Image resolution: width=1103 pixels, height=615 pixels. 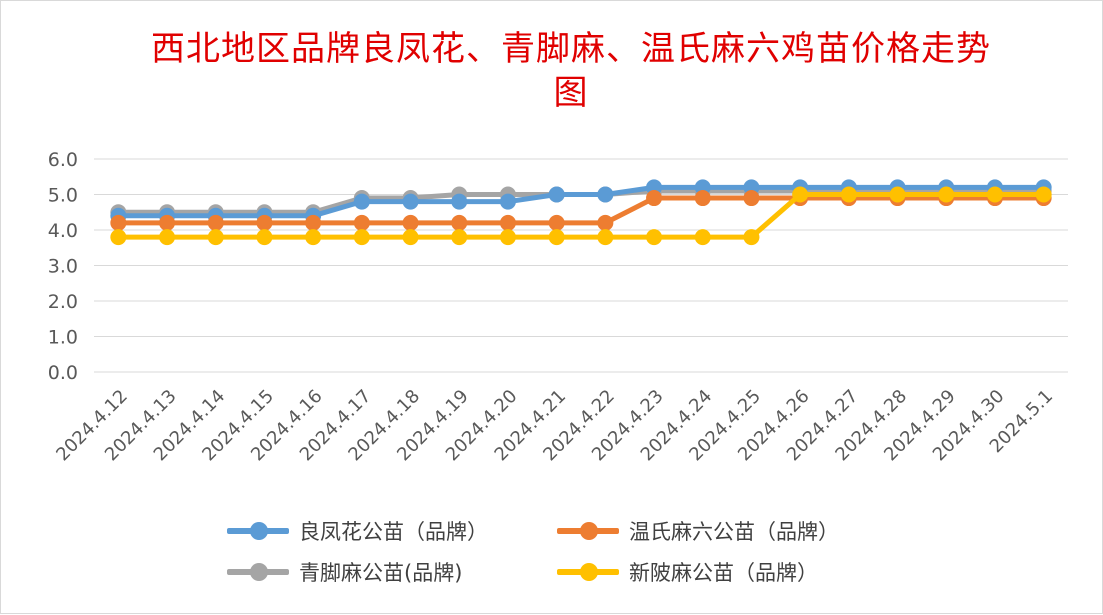 I want to click on y-tick-label: 6.0, so click(x=63, y=160).